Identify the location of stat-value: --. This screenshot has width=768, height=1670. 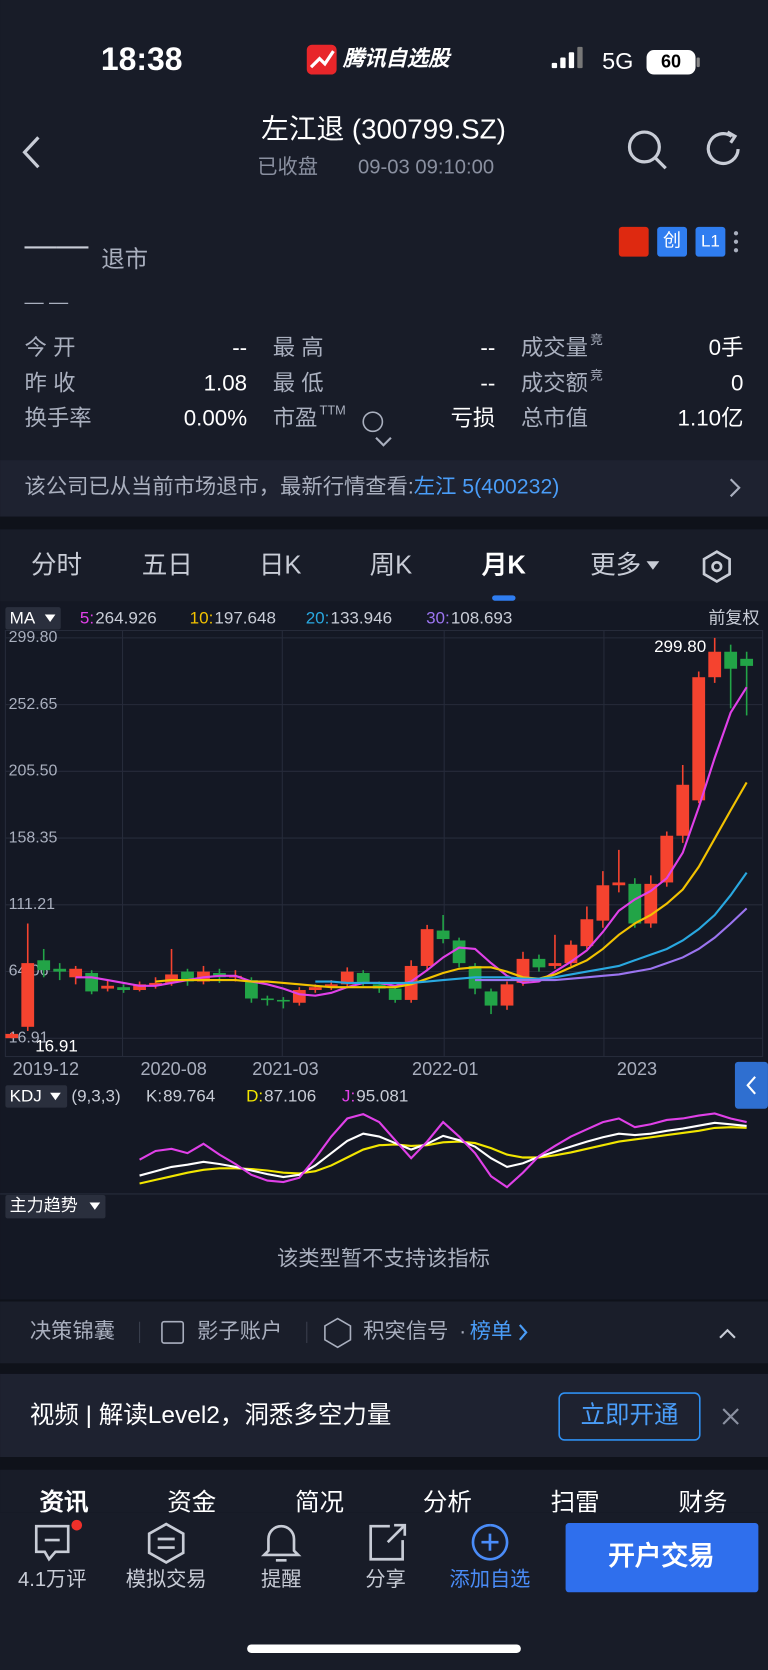
(239, 347).